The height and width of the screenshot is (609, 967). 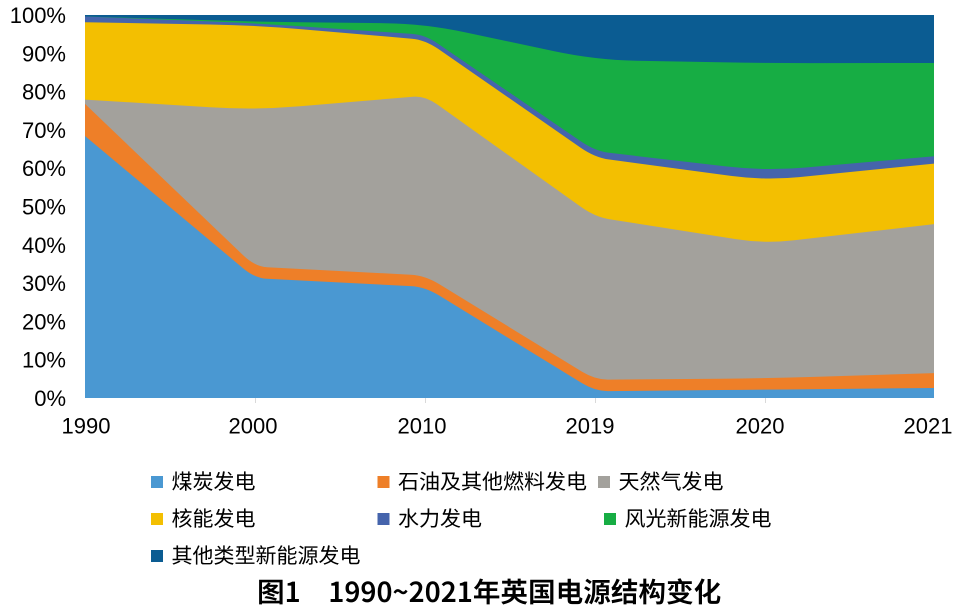 What do you see at coordinates (422, 426) in the screenshot?
I see `svg-text: 2010` at bounding box center [422, 426].